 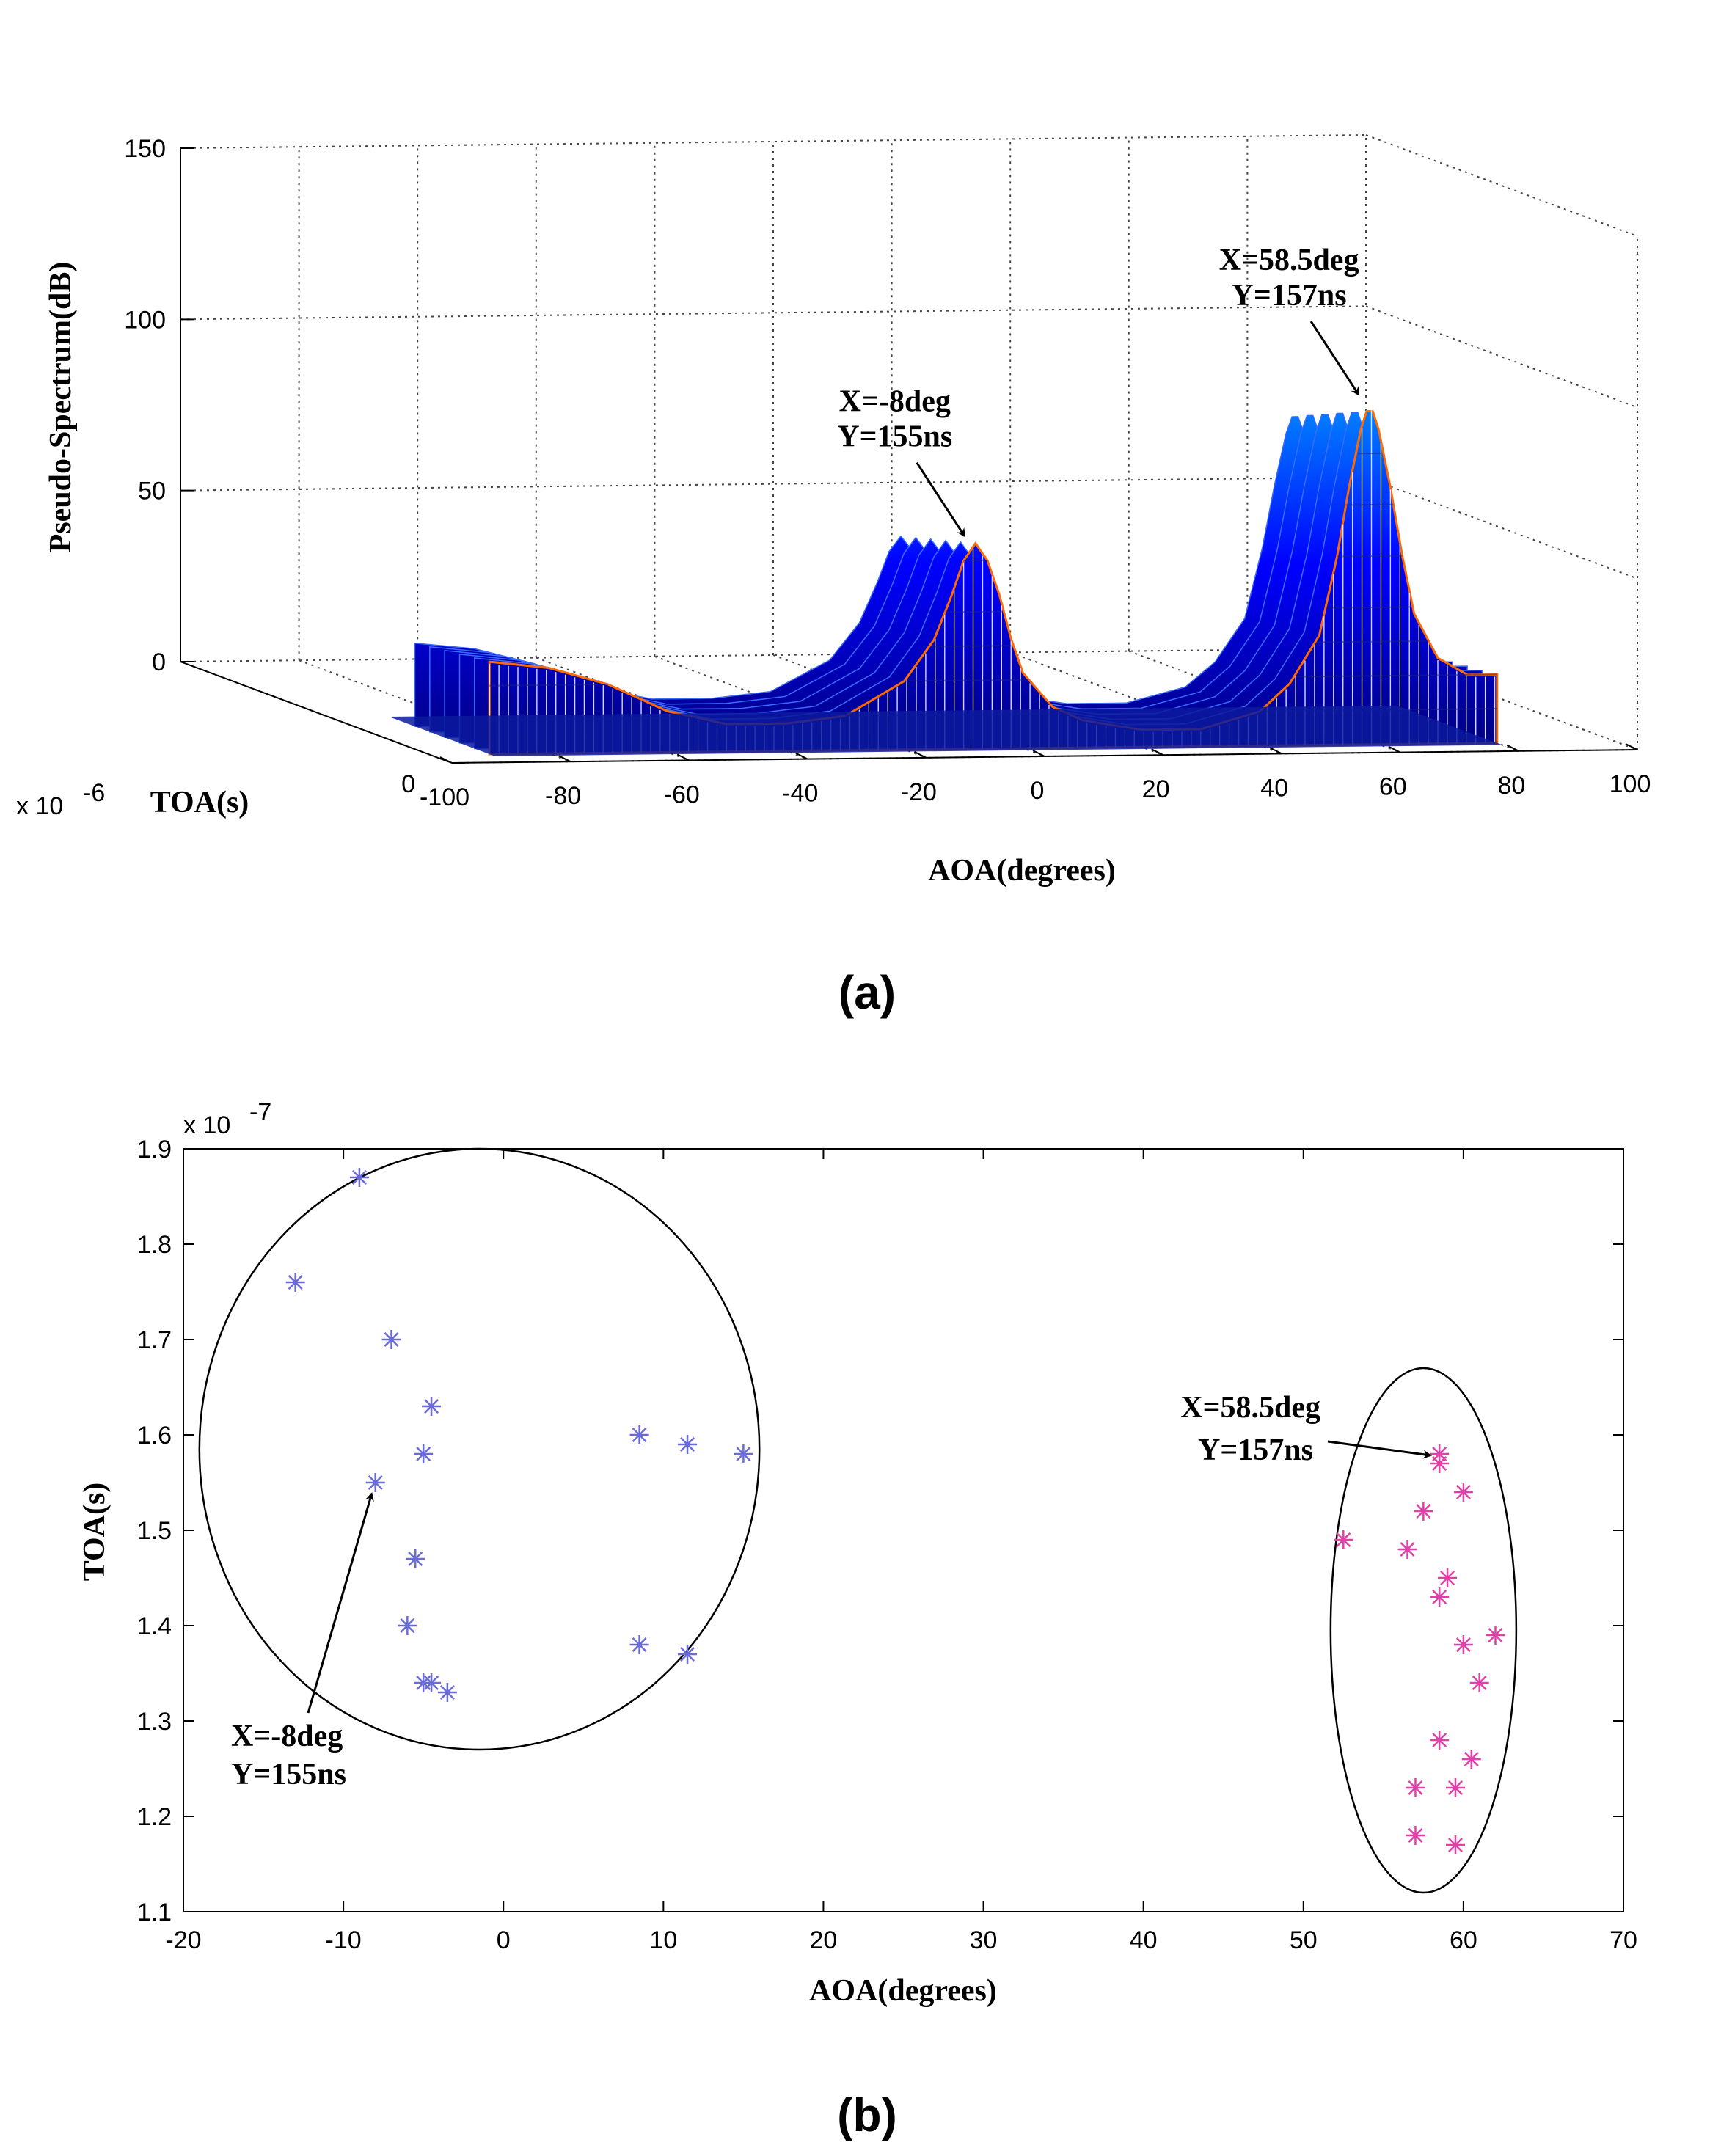 What do you see at coordinates (288, 1774) in the screenshot?
I see `annotation-text: Y=155ns` at bounding box center [288, 1774].